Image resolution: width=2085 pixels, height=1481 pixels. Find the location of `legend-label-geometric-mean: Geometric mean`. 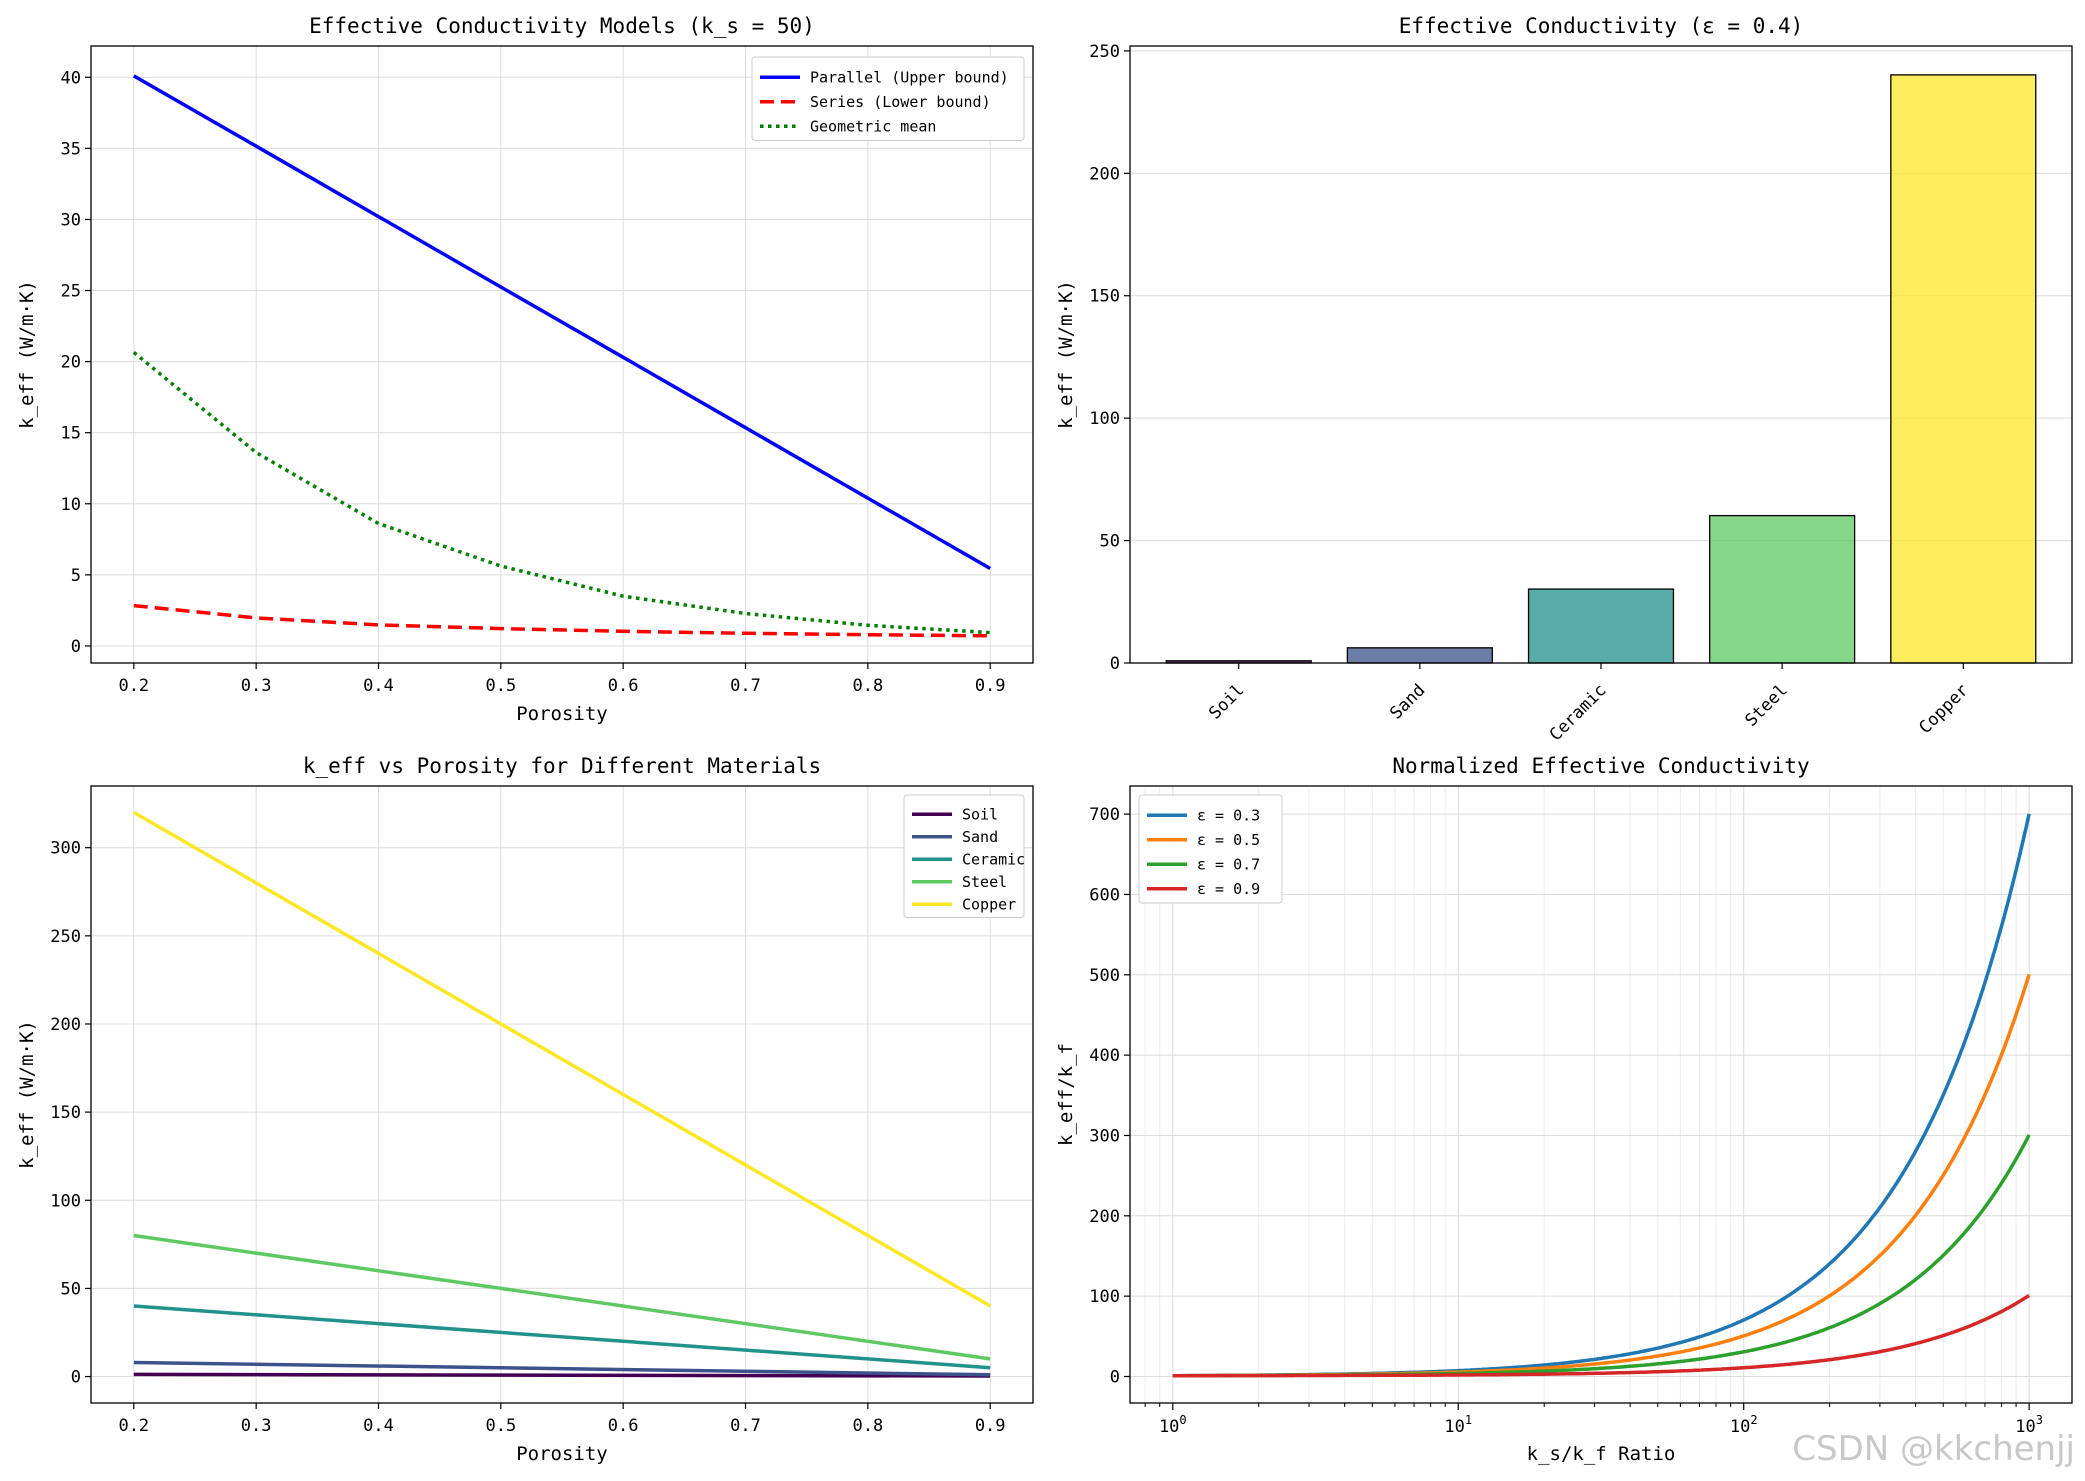

legend-label-geometric-mean: Geometric mean is located at coordinates (873, 126).